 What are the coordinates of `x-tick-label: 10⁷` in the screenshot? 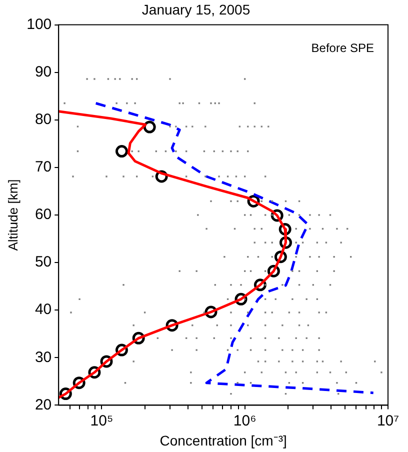 It's located at (388, 421).